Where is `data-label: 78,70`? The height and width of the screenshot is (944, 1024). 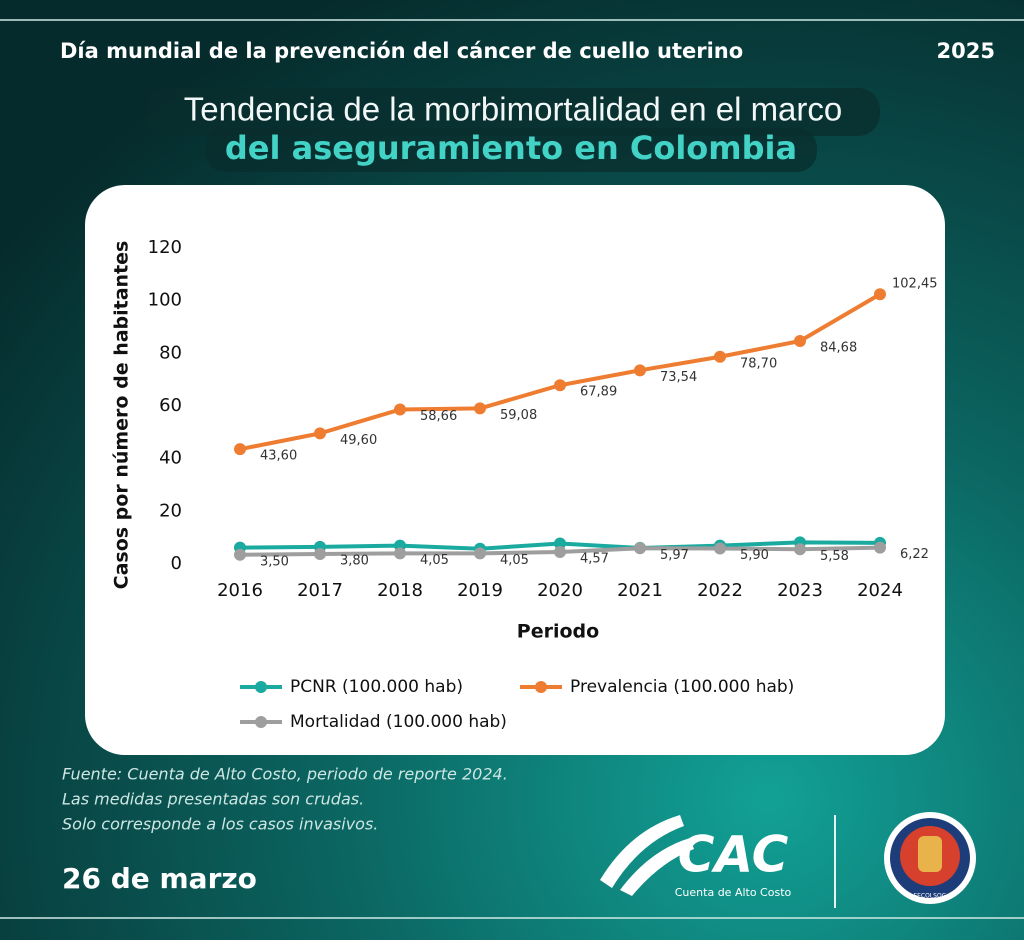
data-label: 78,70 is located at coordinates (758, 363).